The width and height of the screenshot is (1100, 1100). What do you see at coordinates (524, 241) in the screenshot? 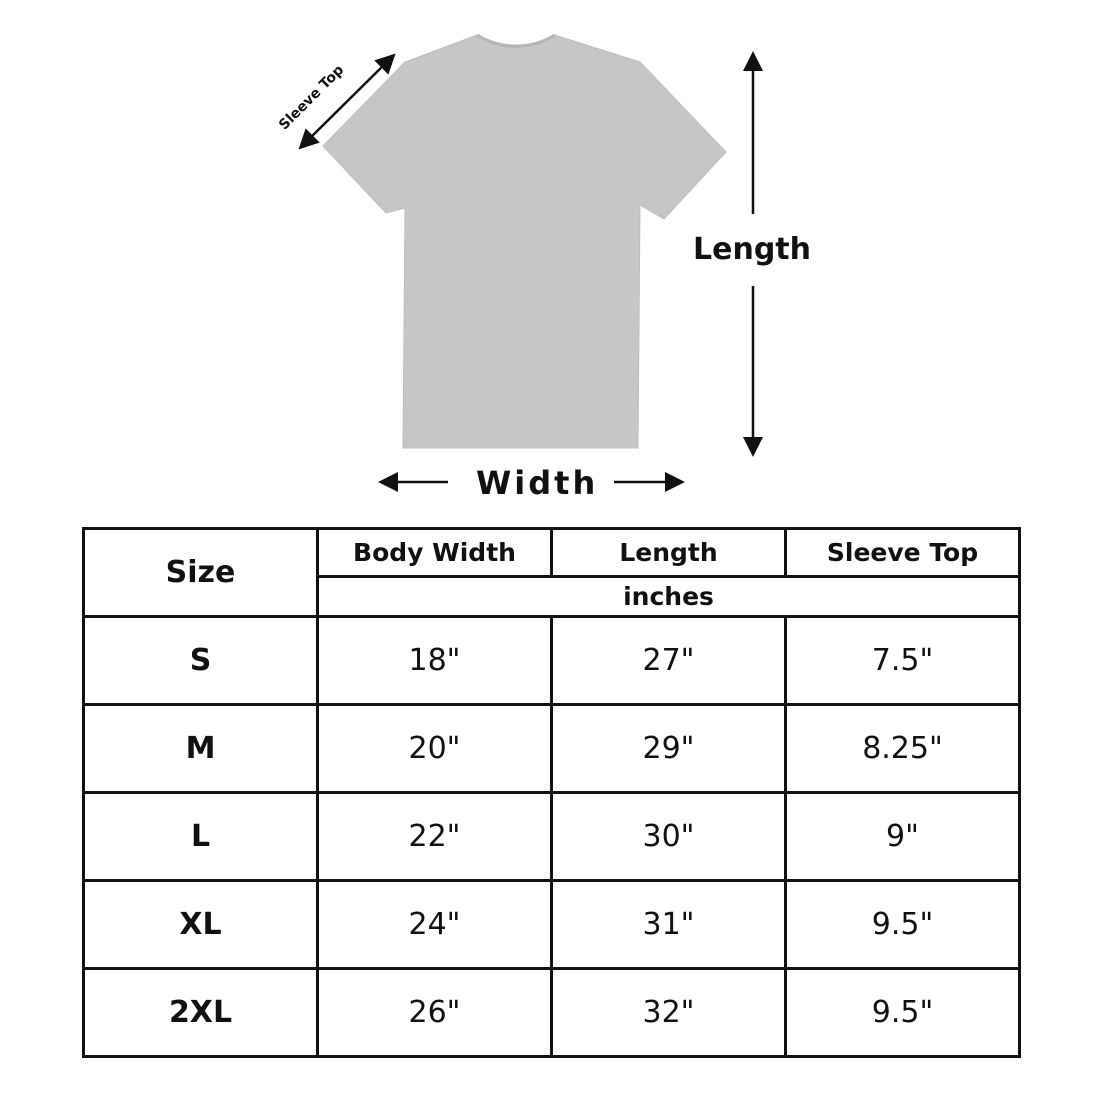
I see `tshirt-image` at bounding box center [524, 241].